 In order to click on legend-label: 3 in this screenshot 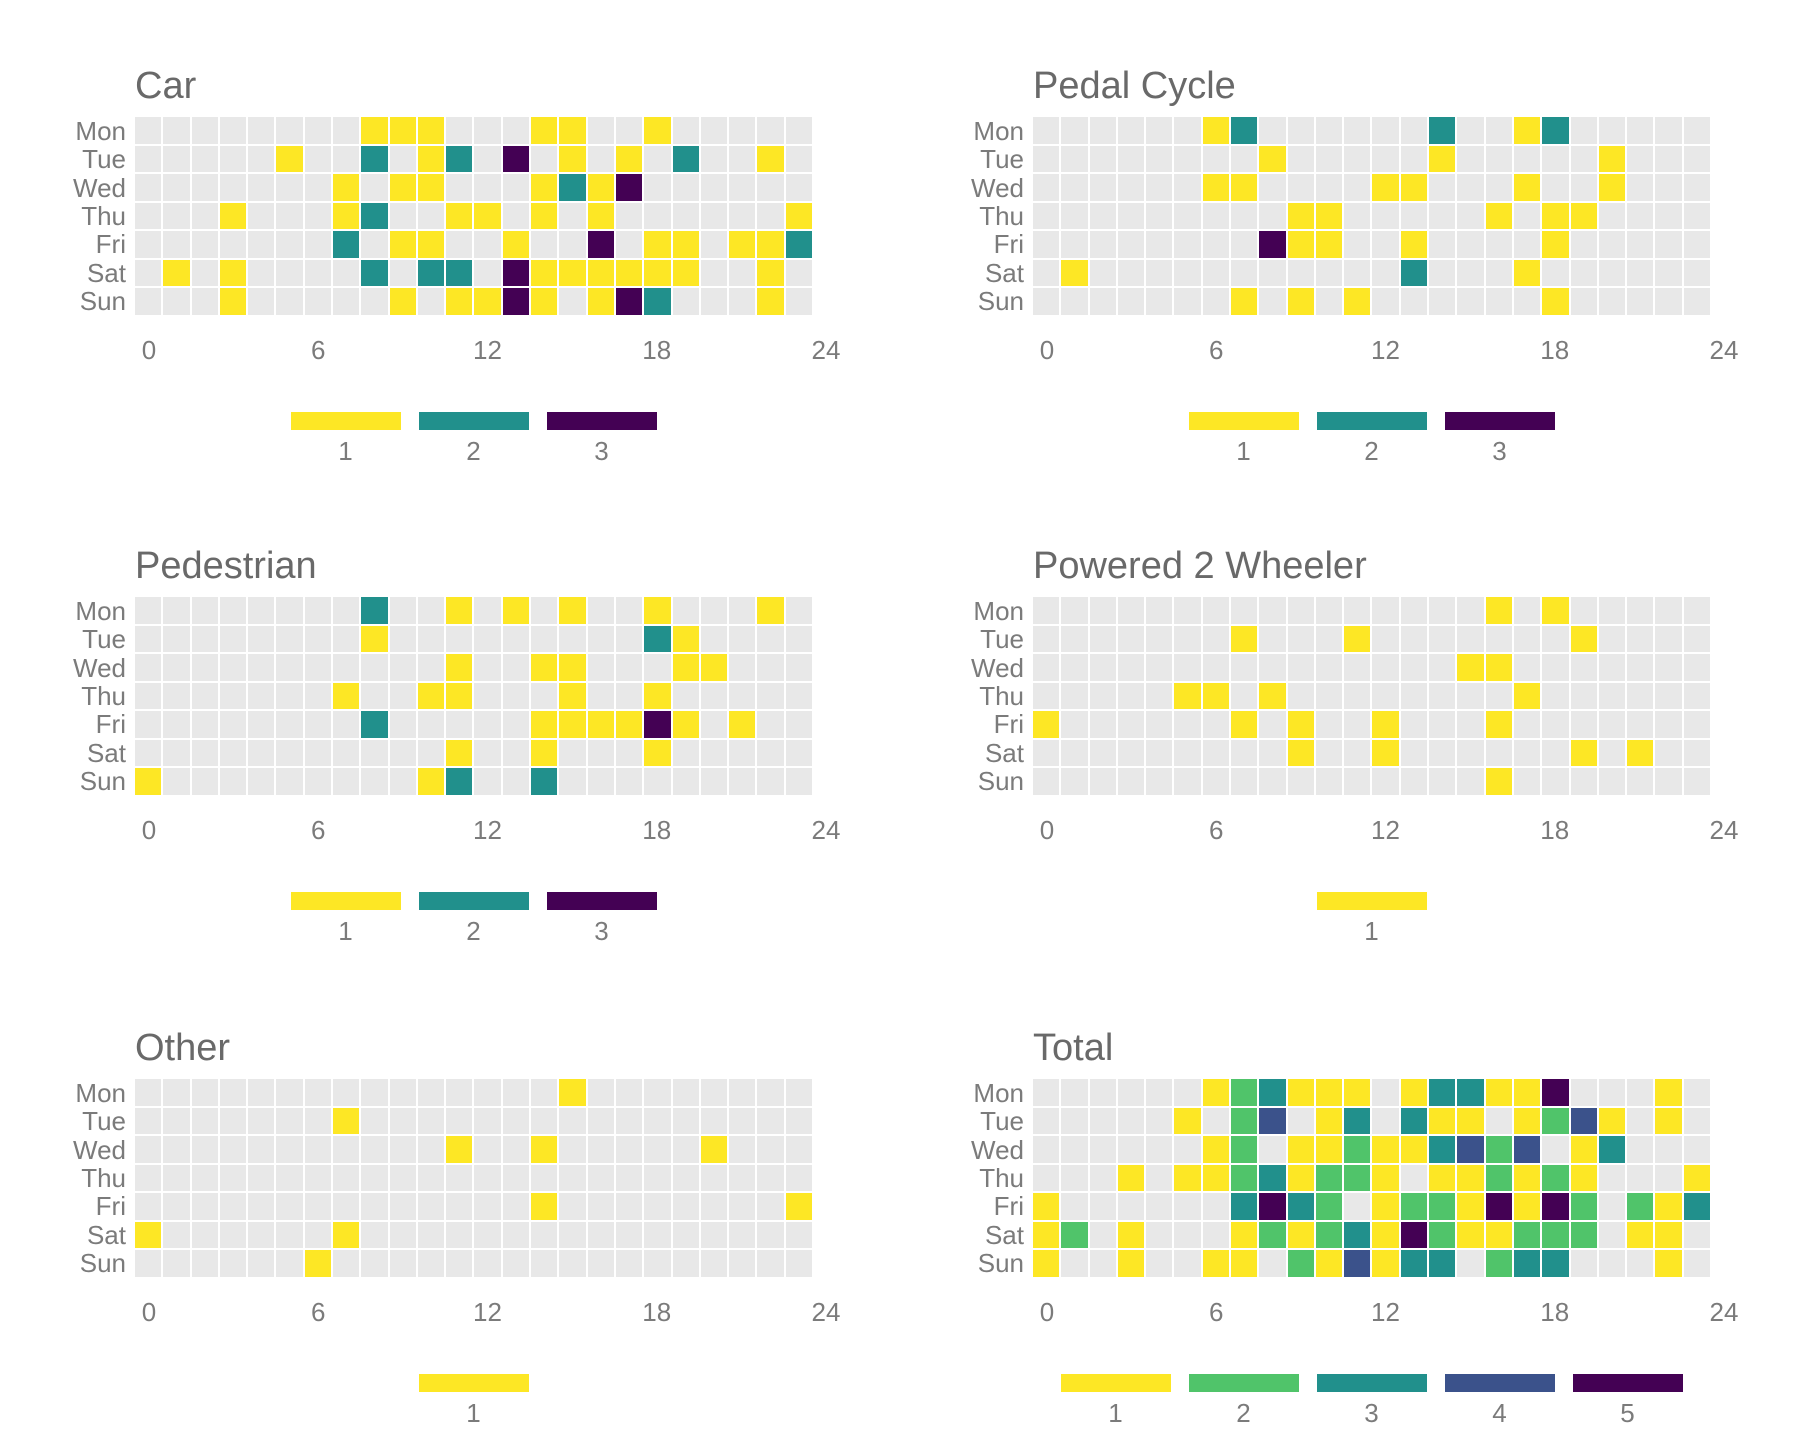, I will do `click(601, 931)`.